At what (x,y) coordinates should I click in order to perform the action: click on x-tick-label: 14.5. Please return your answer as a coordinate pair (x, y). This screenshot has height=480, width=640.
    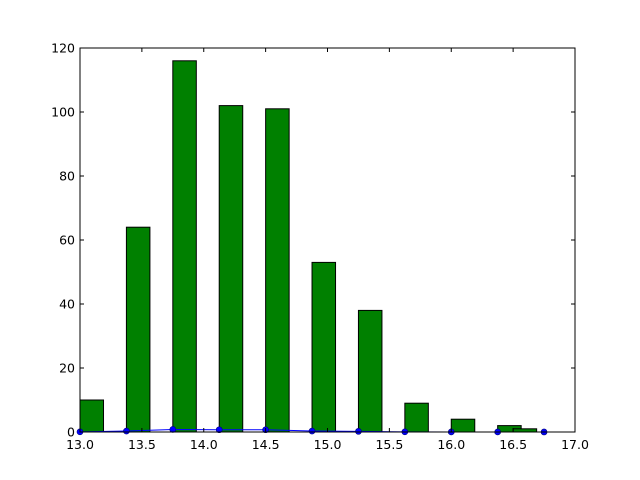
    Looking at the image, I should click on (266, 444).